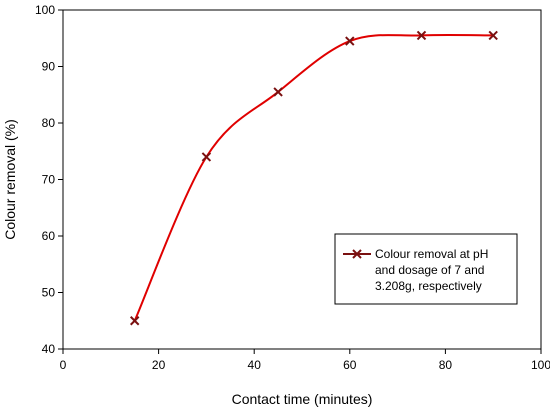 Image resolution: width=550 pixels, height=410 pixels. What do you see at coordinates (49, 293) in the screenshot?
I see `y-tick-label: 50` at bounding box center [49, 293].